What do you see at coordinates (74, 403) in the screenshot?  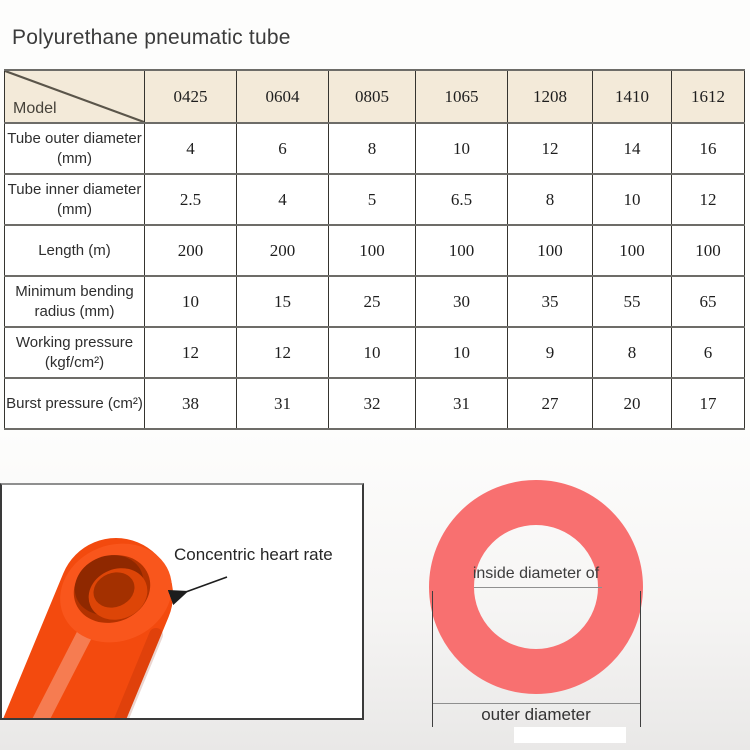 I see `row-label: Burst pressure (cm²)` at bounding box center [74, 403].